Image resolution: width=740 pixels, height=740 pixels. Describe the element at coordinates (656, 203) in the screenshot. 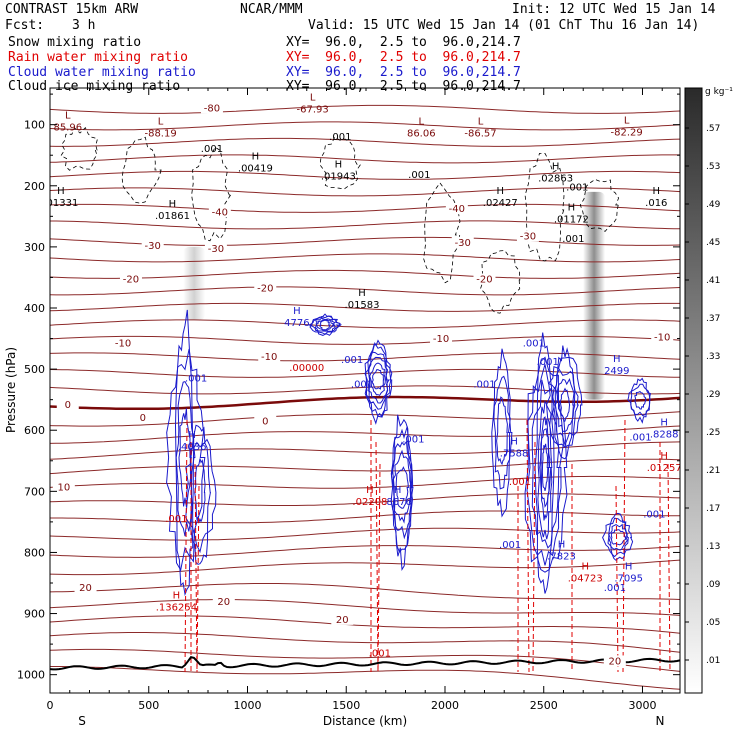

I see `extremum-value: .016` at that location.